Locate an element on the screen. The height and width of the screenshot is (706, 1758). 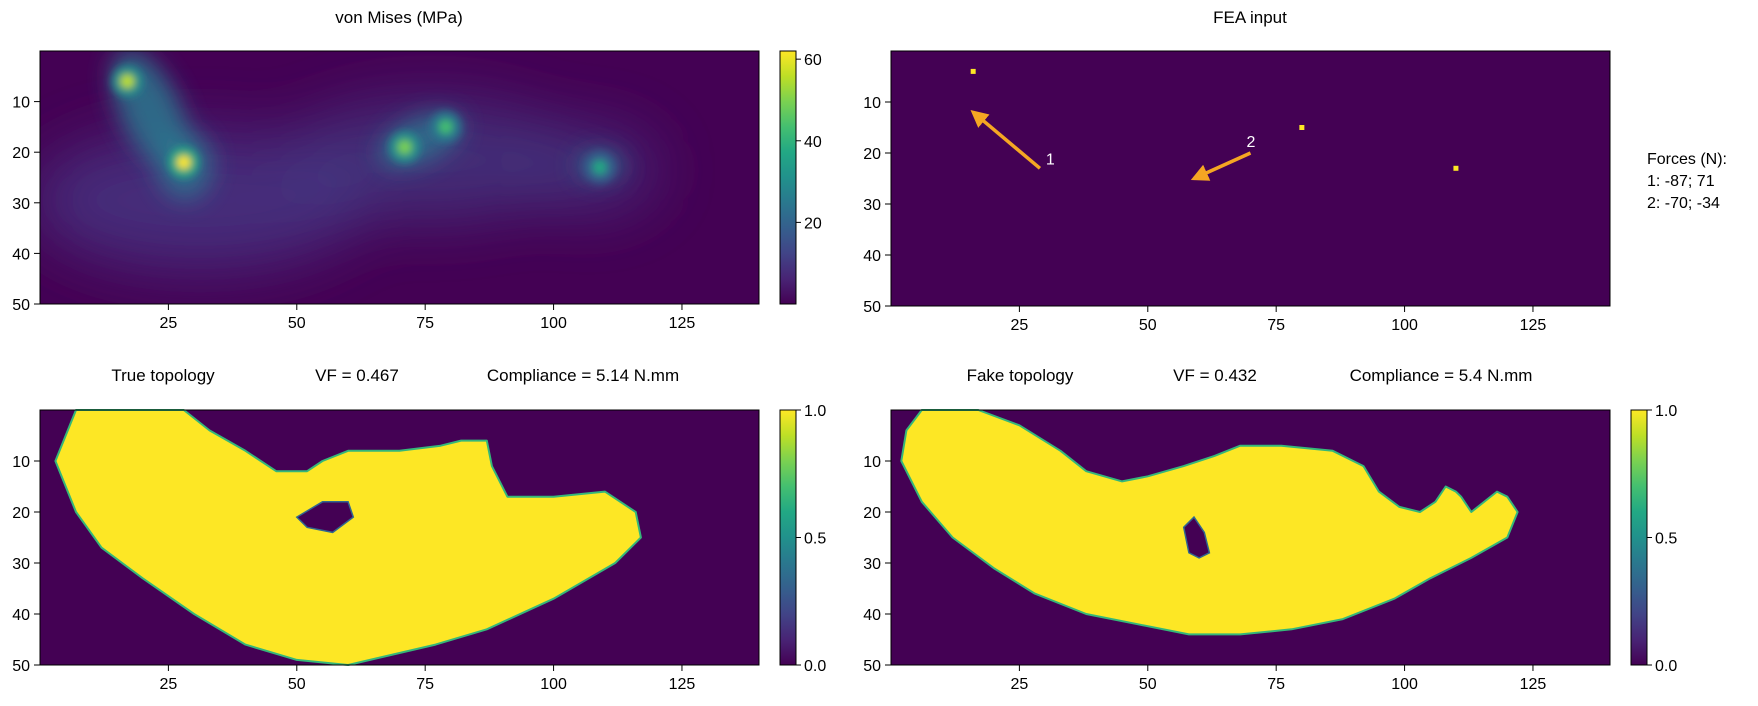
force-label: 2 is located at coordinates (1251, 142).